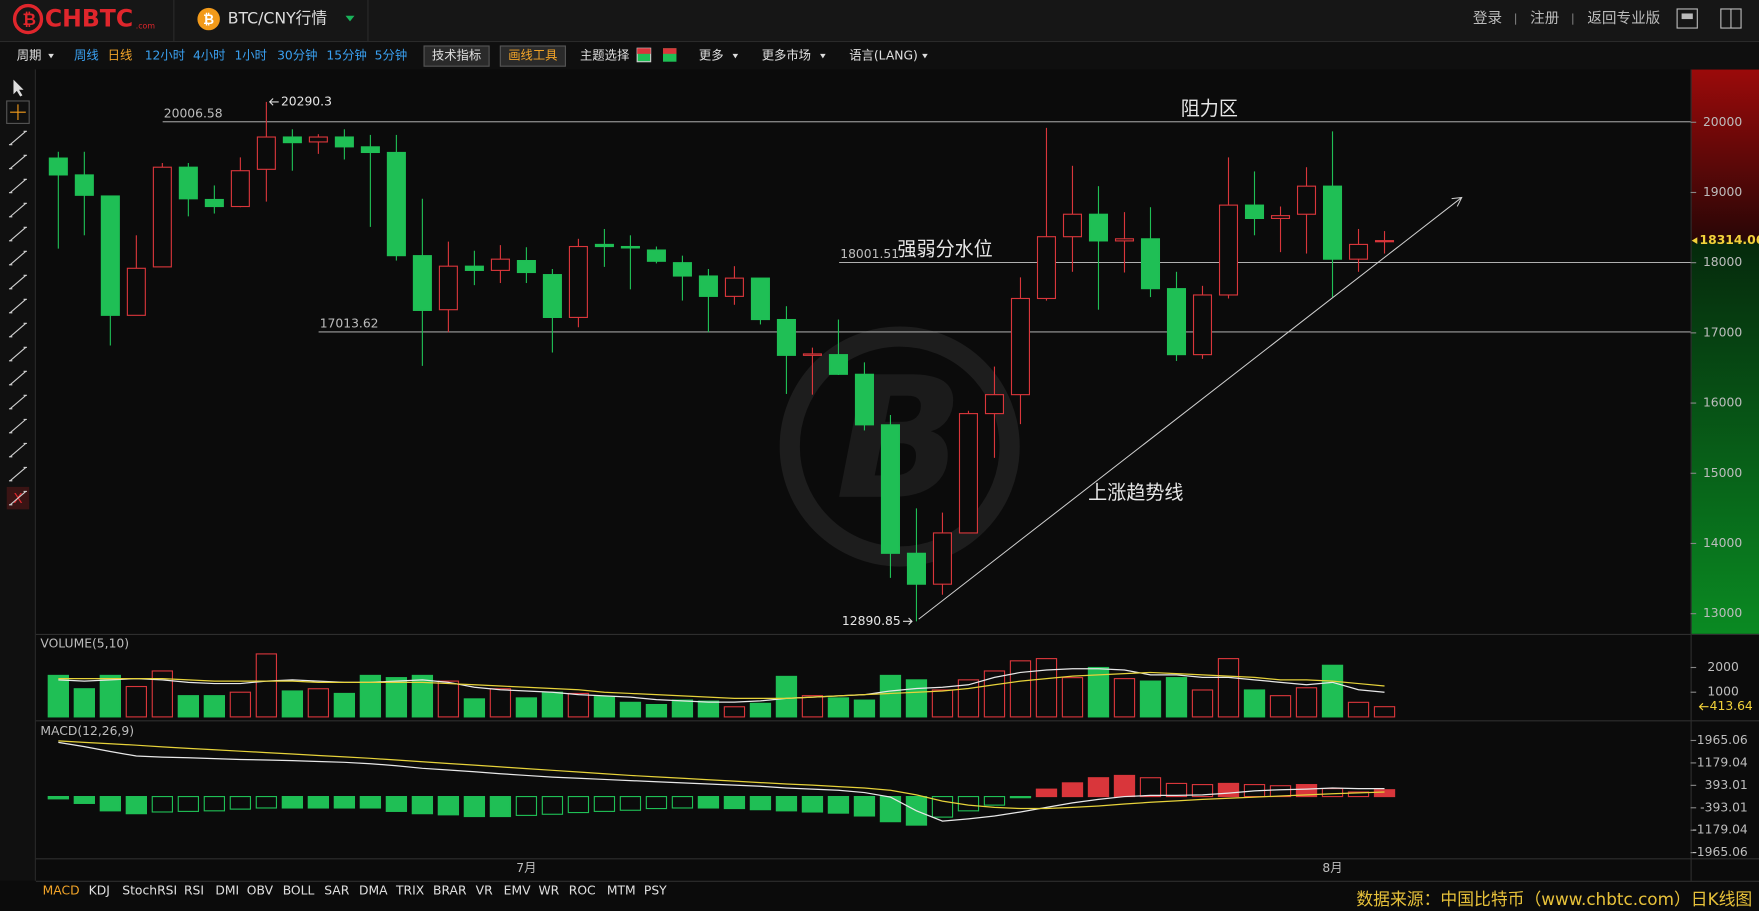 The image size is (1759, 911). I want to click on indicator-tab: PSY, so click(655, 890).